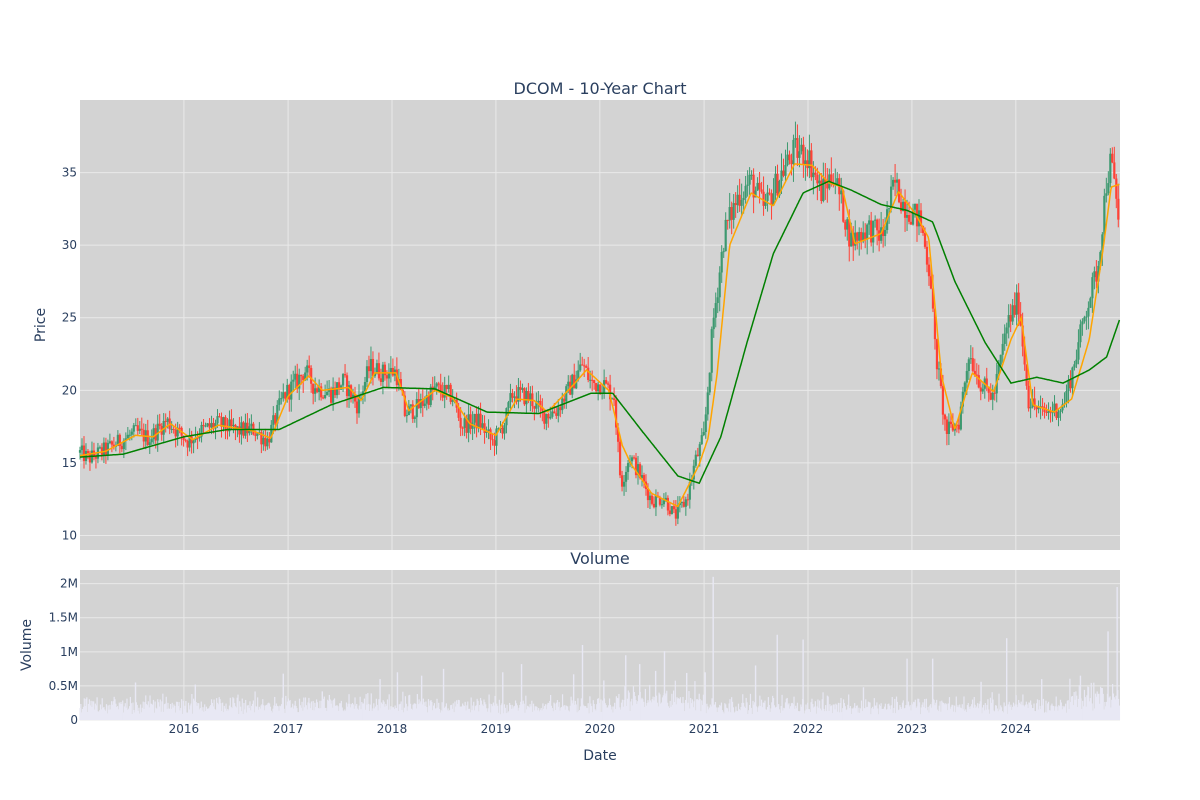 This screenshot has width=1200, height=800. Describe the element at coordinates (69, 173) in the screenshot. I see `price-y-tick-label: 35` at that location.